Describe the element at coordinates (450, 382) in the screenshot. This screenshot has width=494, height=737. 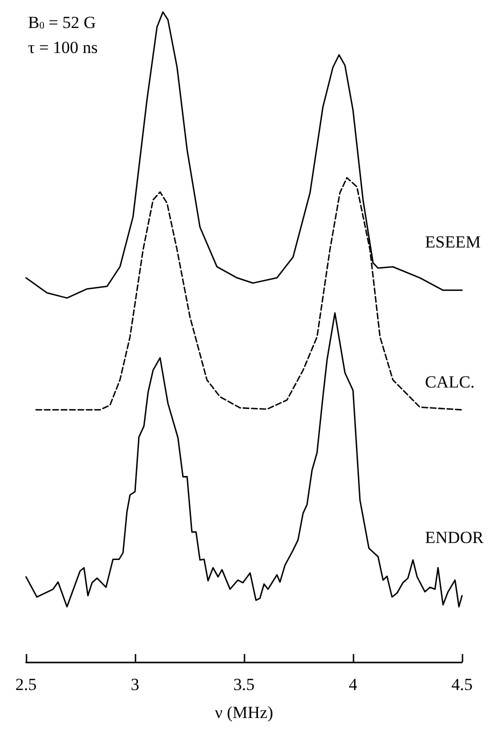
I see `series-label: CALC.` at that location.